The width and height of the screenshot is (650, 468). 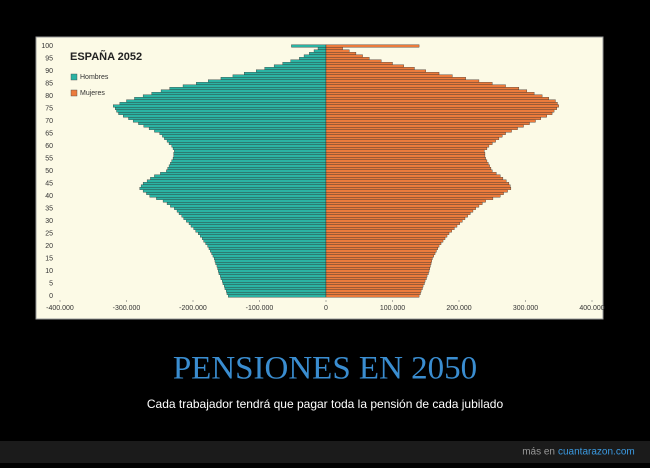 What do you see at coordinates (596, 452) in the screenshot?
I see `footer-link: cuantarazon.com` at bounding box center [596, 452].